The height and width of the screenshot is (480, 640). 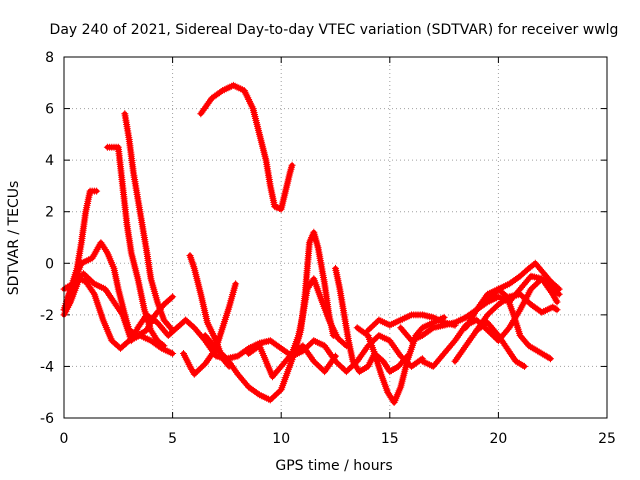 What do you see at coordinates (49, 264) in the screenshot?
I see `y-tick-label: 0` at bounding box center [49, 264].